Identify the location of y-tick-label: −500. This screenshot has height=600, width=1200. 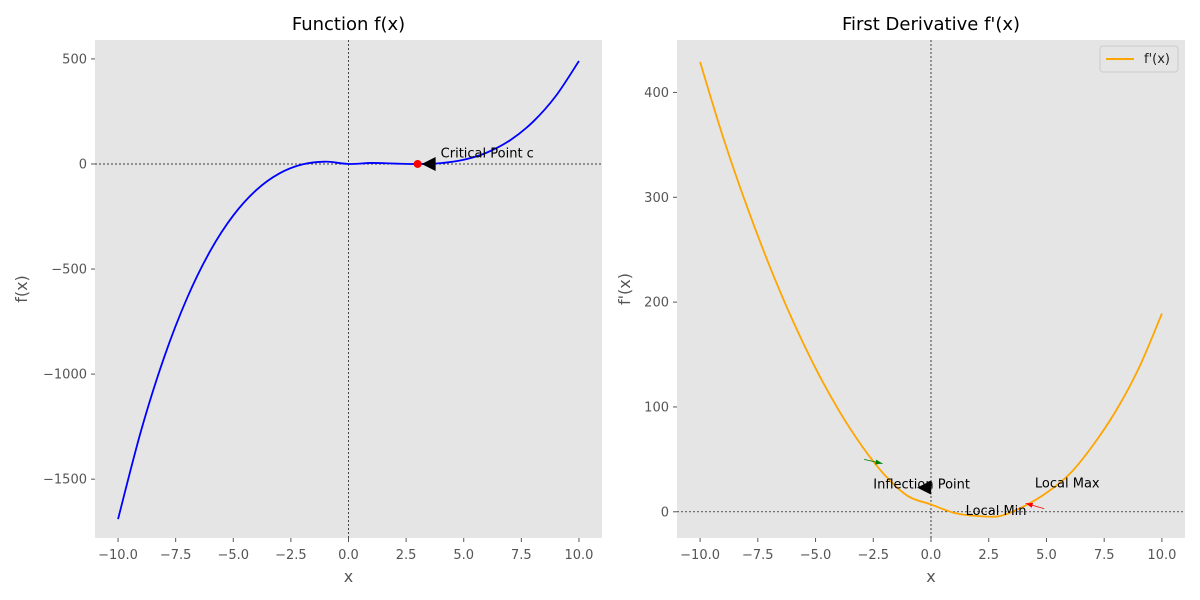
(69, 270).